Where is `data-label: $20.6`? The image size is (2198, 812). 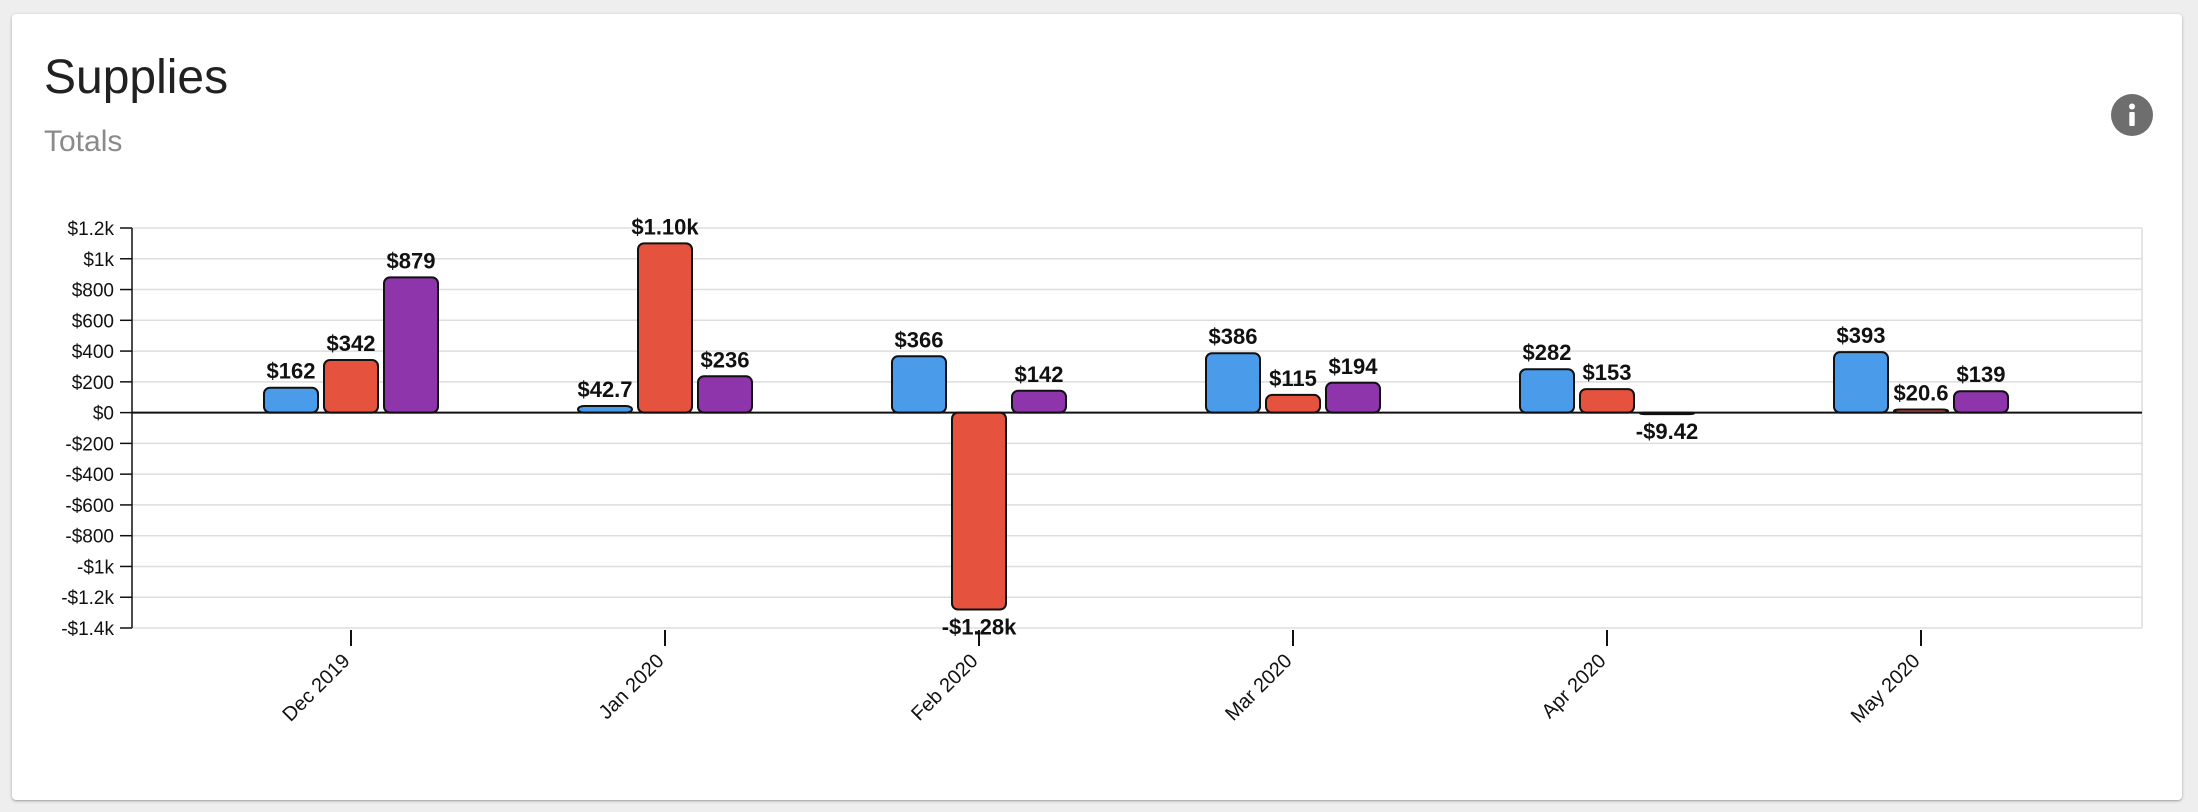 data-label: $20.6 is located at coordinates (1920, 392).